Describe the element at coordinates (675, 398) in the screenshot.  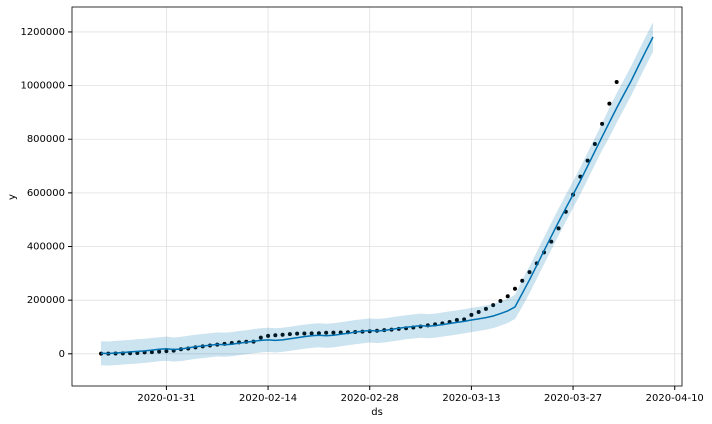
I see `x-tick-label: 2020-04-10` at that location.